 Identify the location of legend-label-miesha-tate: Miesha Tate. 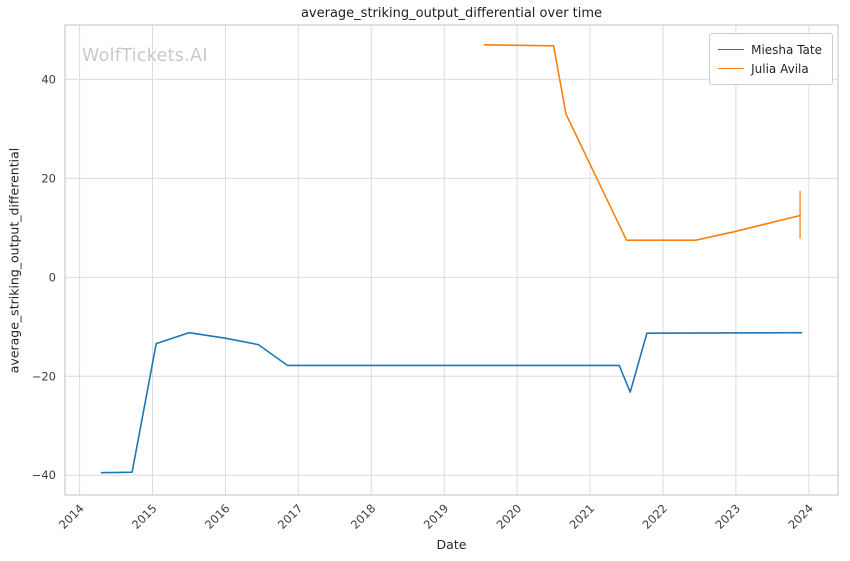
(786, 49).